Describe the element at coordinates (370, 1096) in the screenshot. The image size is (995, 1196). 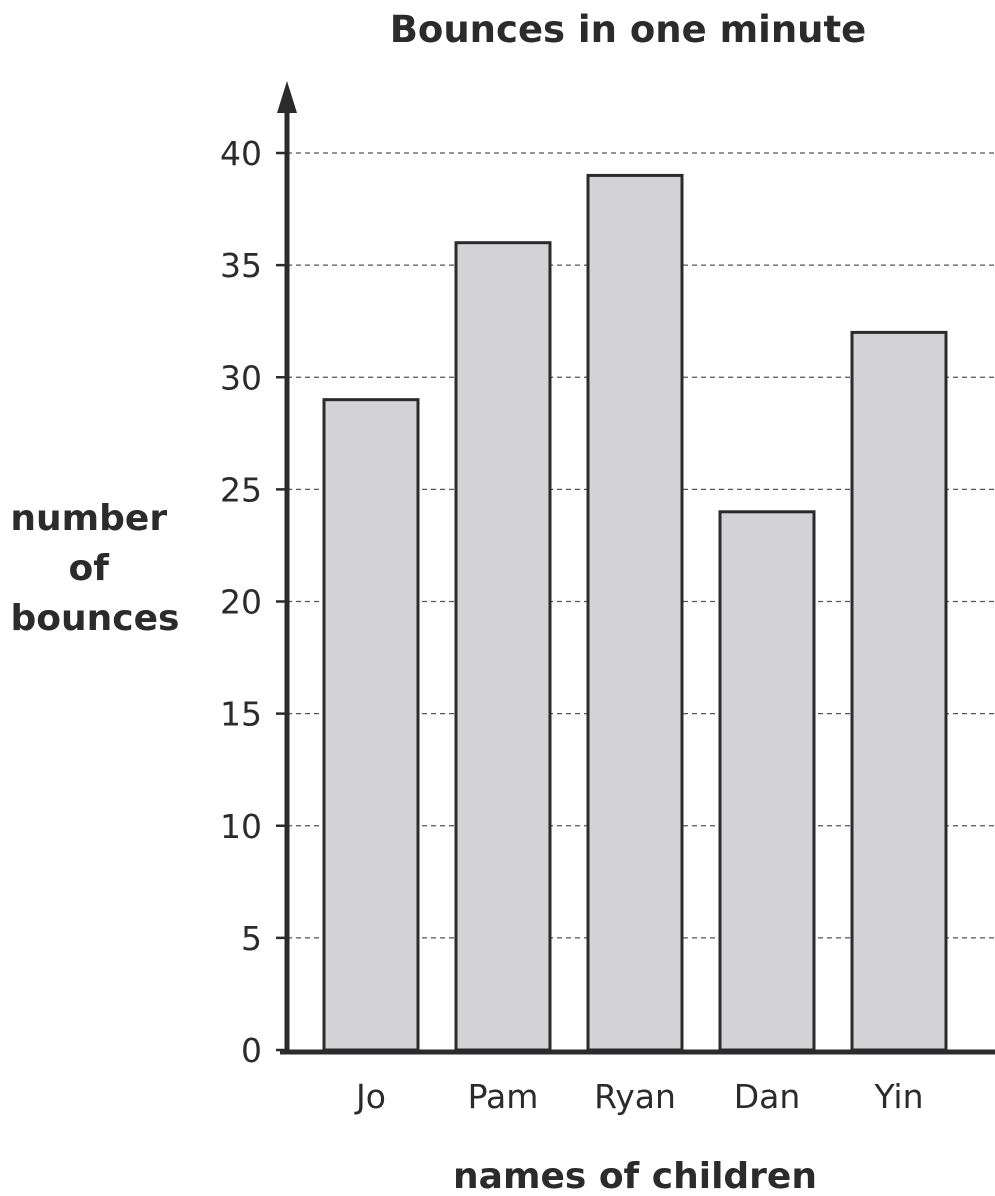
I see `x-tick-label-jo: Jo` at that location.